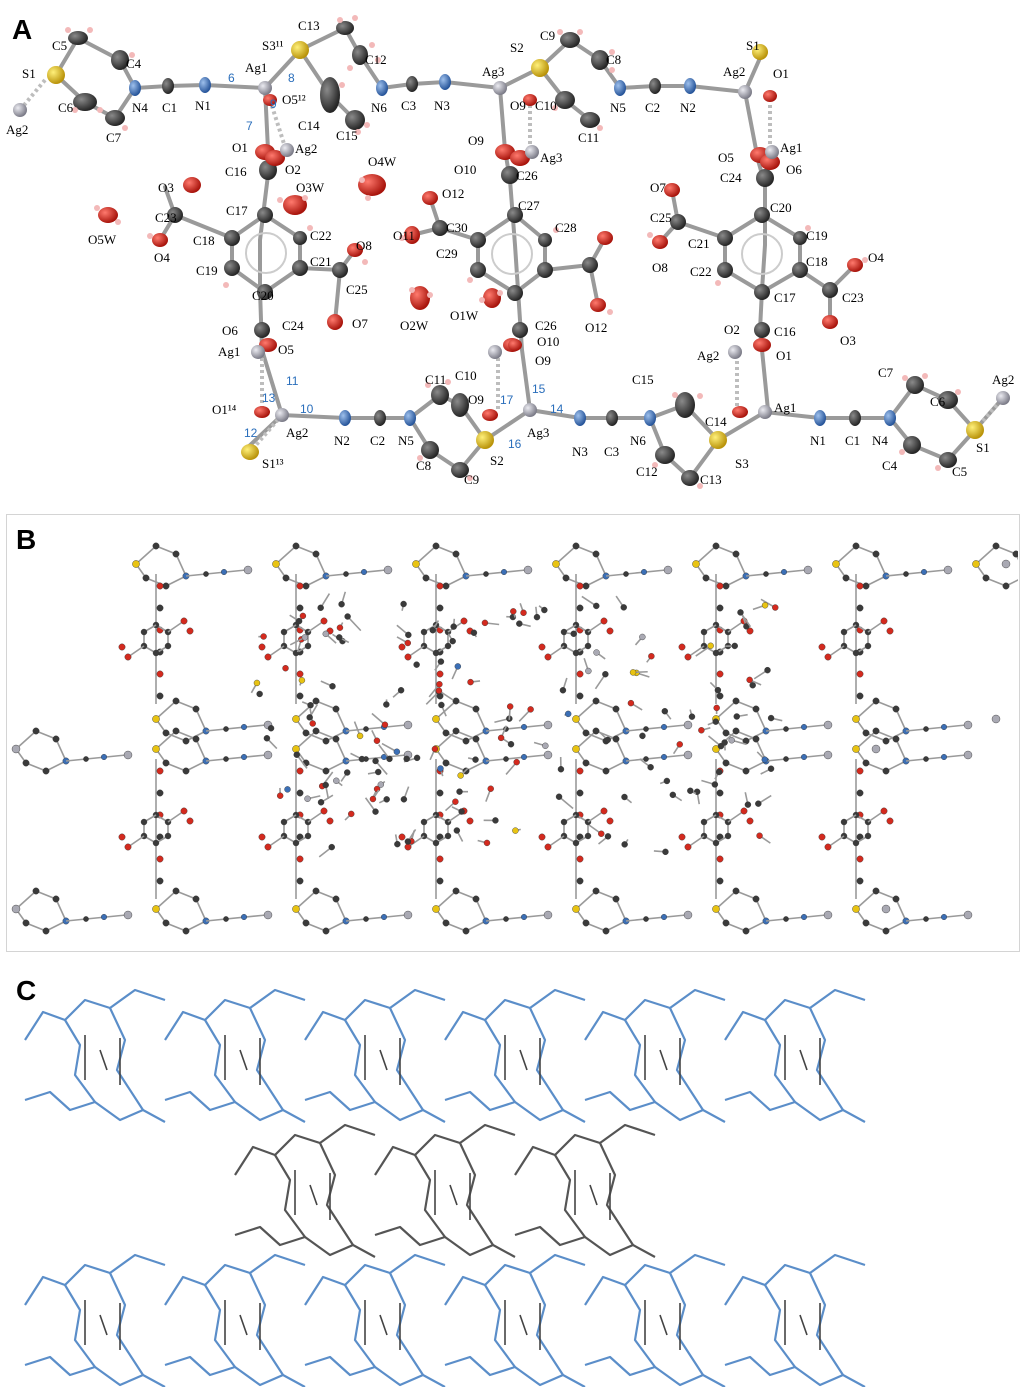  Describe the element at coordinates (273, 45) in the screenshot. I see `atom-label: S3¹¹` at that location.